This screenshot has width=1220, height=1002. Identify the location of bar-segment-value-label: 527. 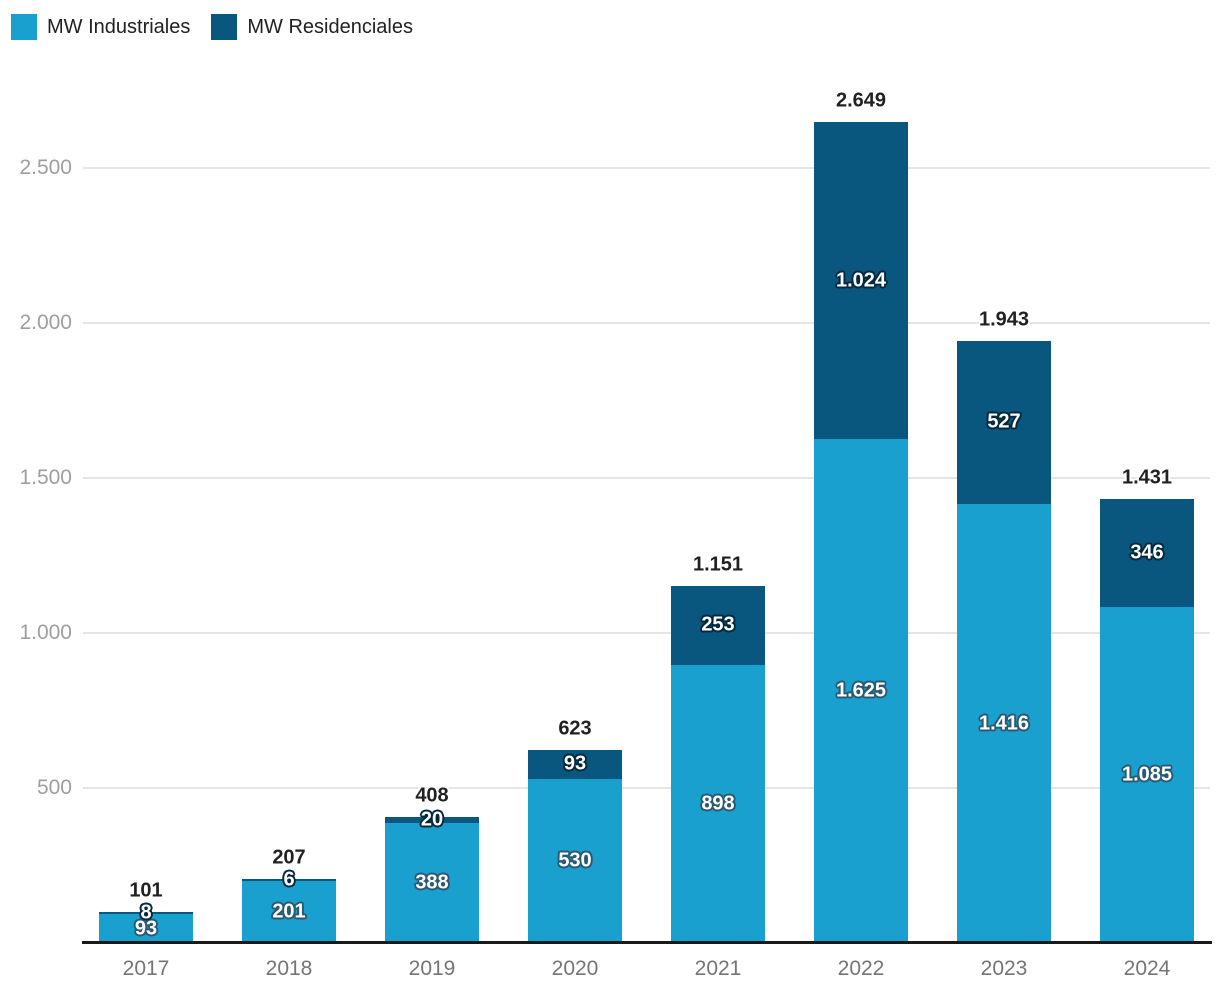
(1004, 421).